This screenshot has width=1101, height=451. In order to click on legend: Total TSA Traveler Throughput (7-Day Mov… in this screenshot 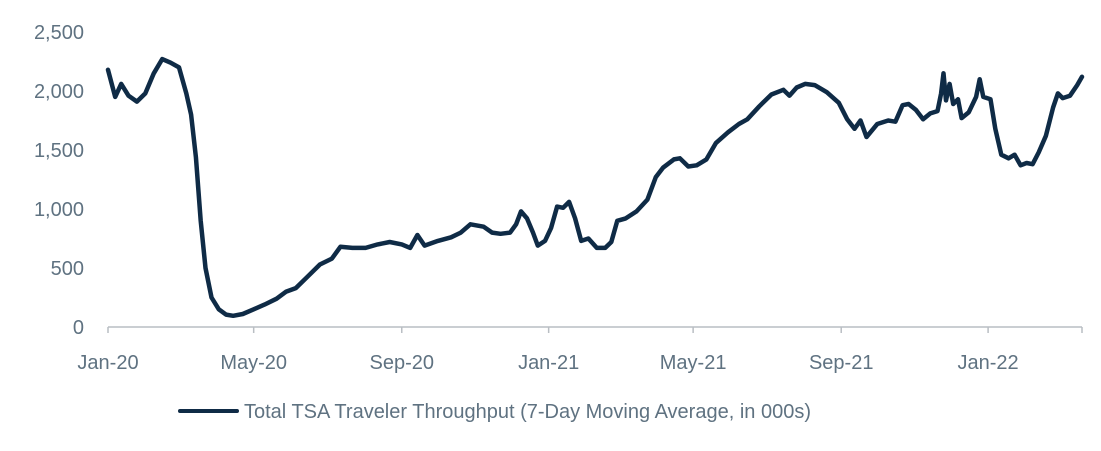, I will do `click(494, 412)`.